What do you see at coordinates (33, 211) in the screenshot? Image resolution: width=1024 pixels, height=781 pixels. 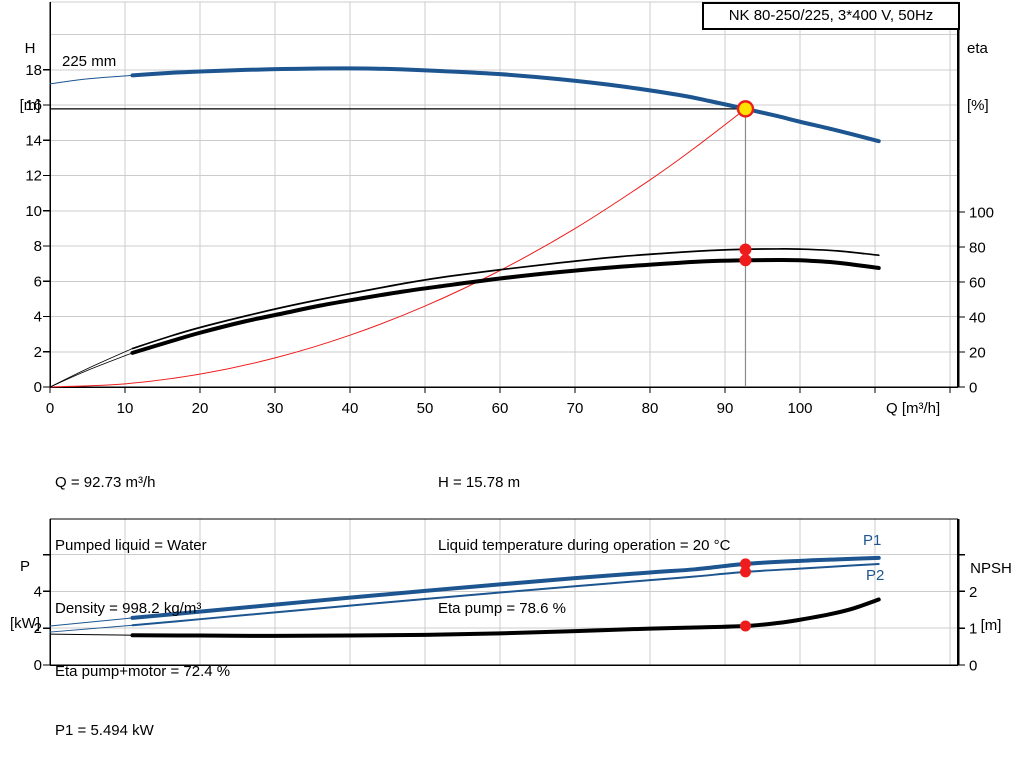 I see `left-axis-tick-label: 10` at bounding box center [33, 211].